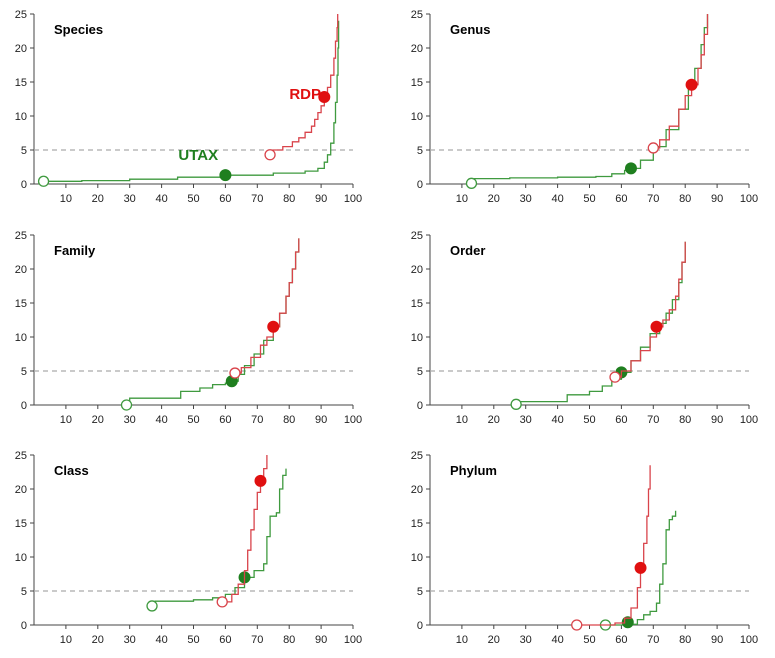 The width and height of the screenshot is (775, 658). What do you see at coordinates (584, 328) in the screenshot?
I see `panel-order: 0 5 10 15 20 25 10 20 30 40 50 60 70 80 90 100 Order` at bounding box center [584, 328].